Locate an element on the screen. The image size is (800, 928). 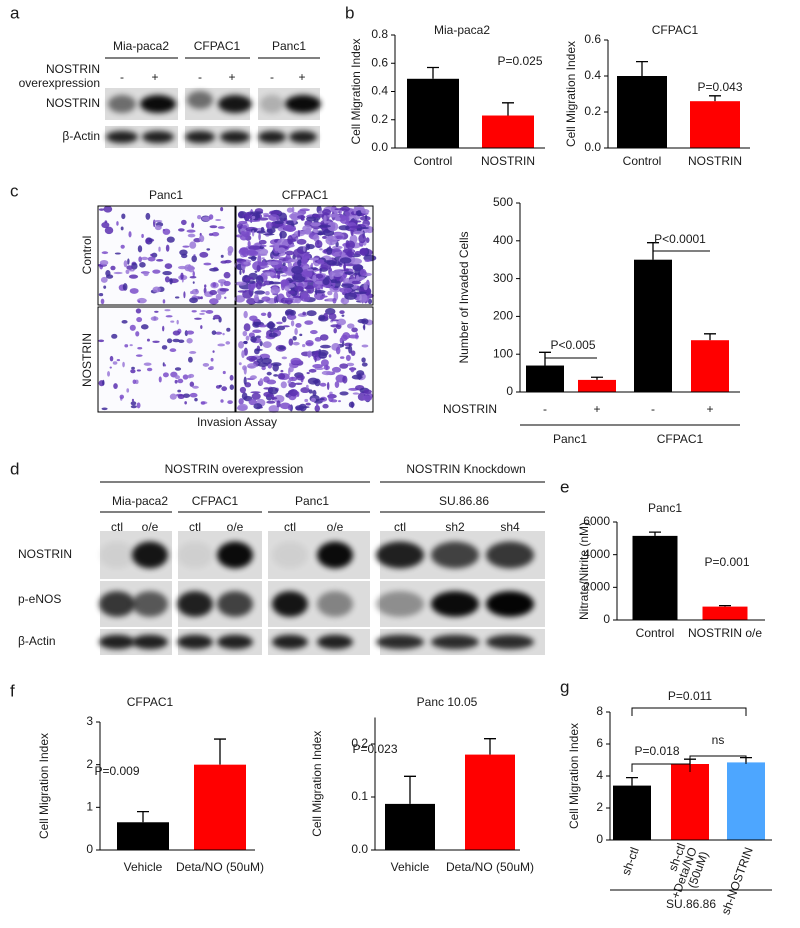
y-tick-label: 0.6 is located at coordinates (592, 39).